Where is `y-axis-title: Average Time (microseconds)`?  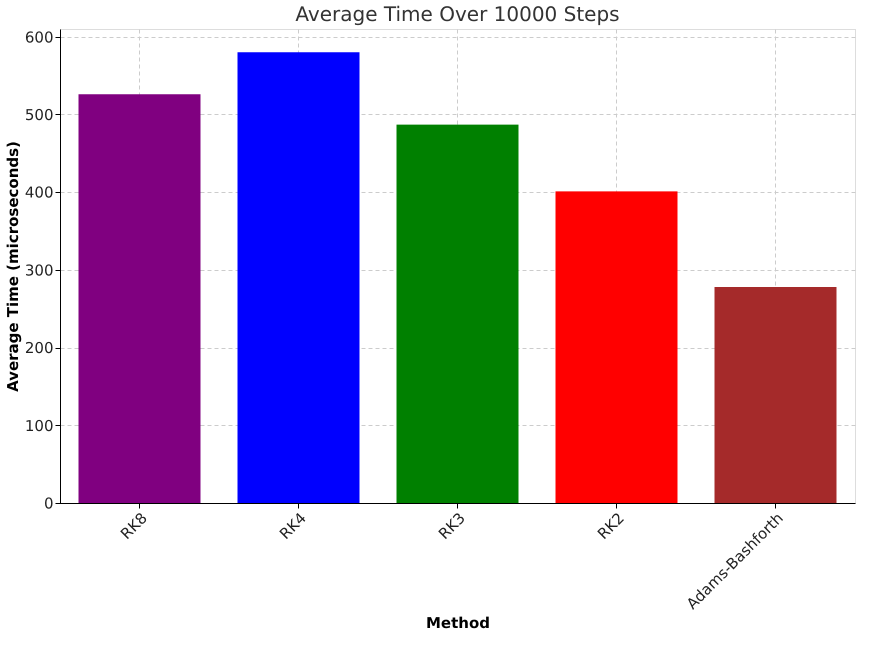
y-axis-title: Average Time (microseconds) is located at coordinates (13, 266).